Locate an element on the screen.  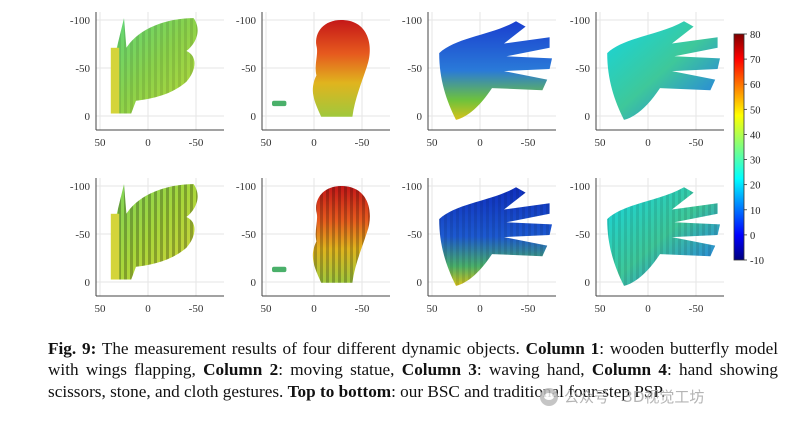
colorbar-tick-label: 60 is located at coordinates (755, 85).